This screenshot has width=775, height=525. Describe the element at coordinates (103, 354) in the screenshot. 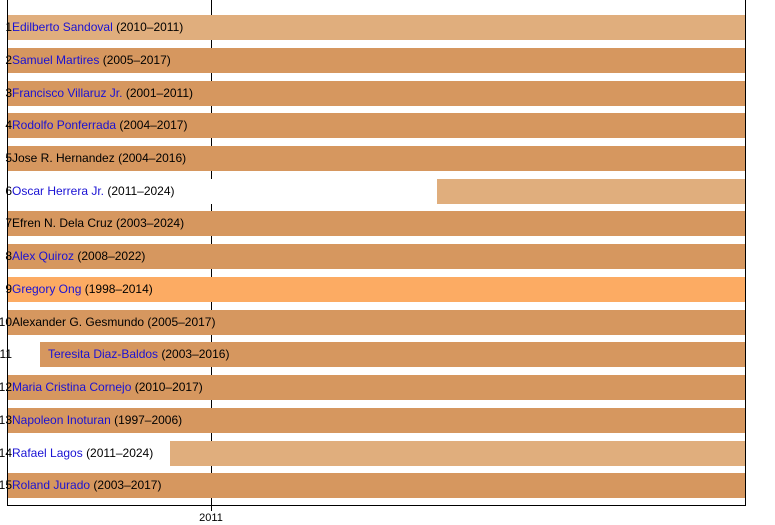

I see `person-name-link: Teresita Diaz-Baldos` at that location.